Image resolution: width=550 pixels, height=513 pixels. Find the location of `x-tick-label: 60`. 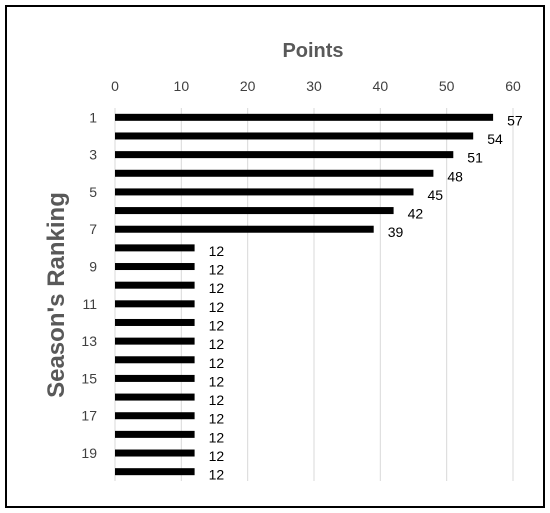

x-tick-label: 60 is located at coordinates (513, 86).